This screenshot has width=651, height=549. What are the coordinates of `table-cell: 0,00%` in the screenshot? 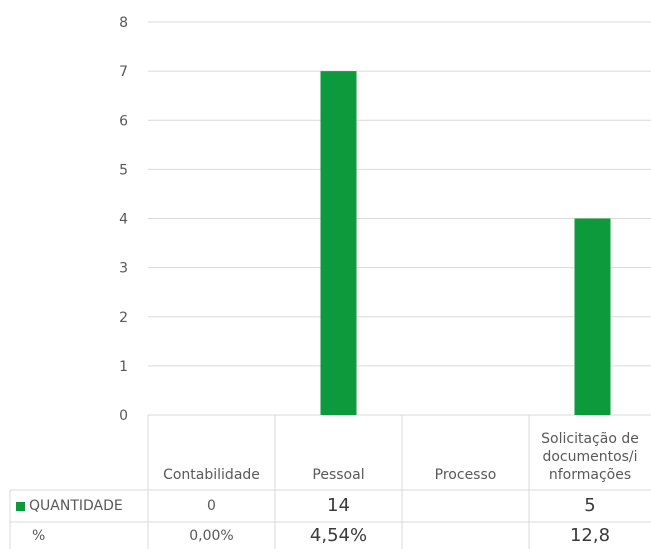 It's located at (211, 535).